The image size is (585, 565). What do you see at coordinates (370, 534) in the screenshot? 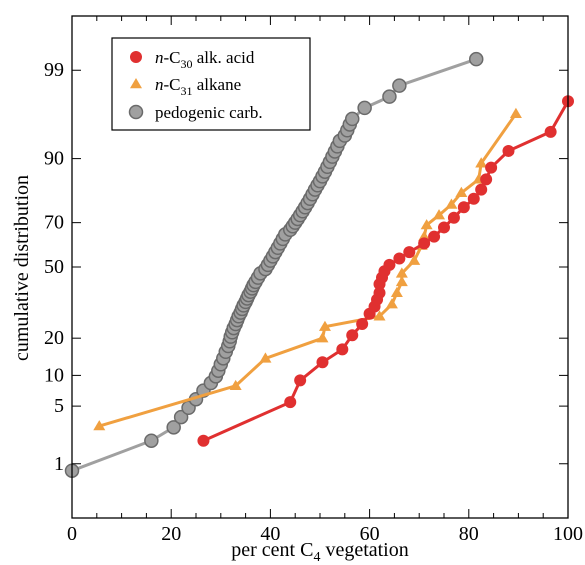
I see `x-tick-label: 60` at bounding box center [370, 534].